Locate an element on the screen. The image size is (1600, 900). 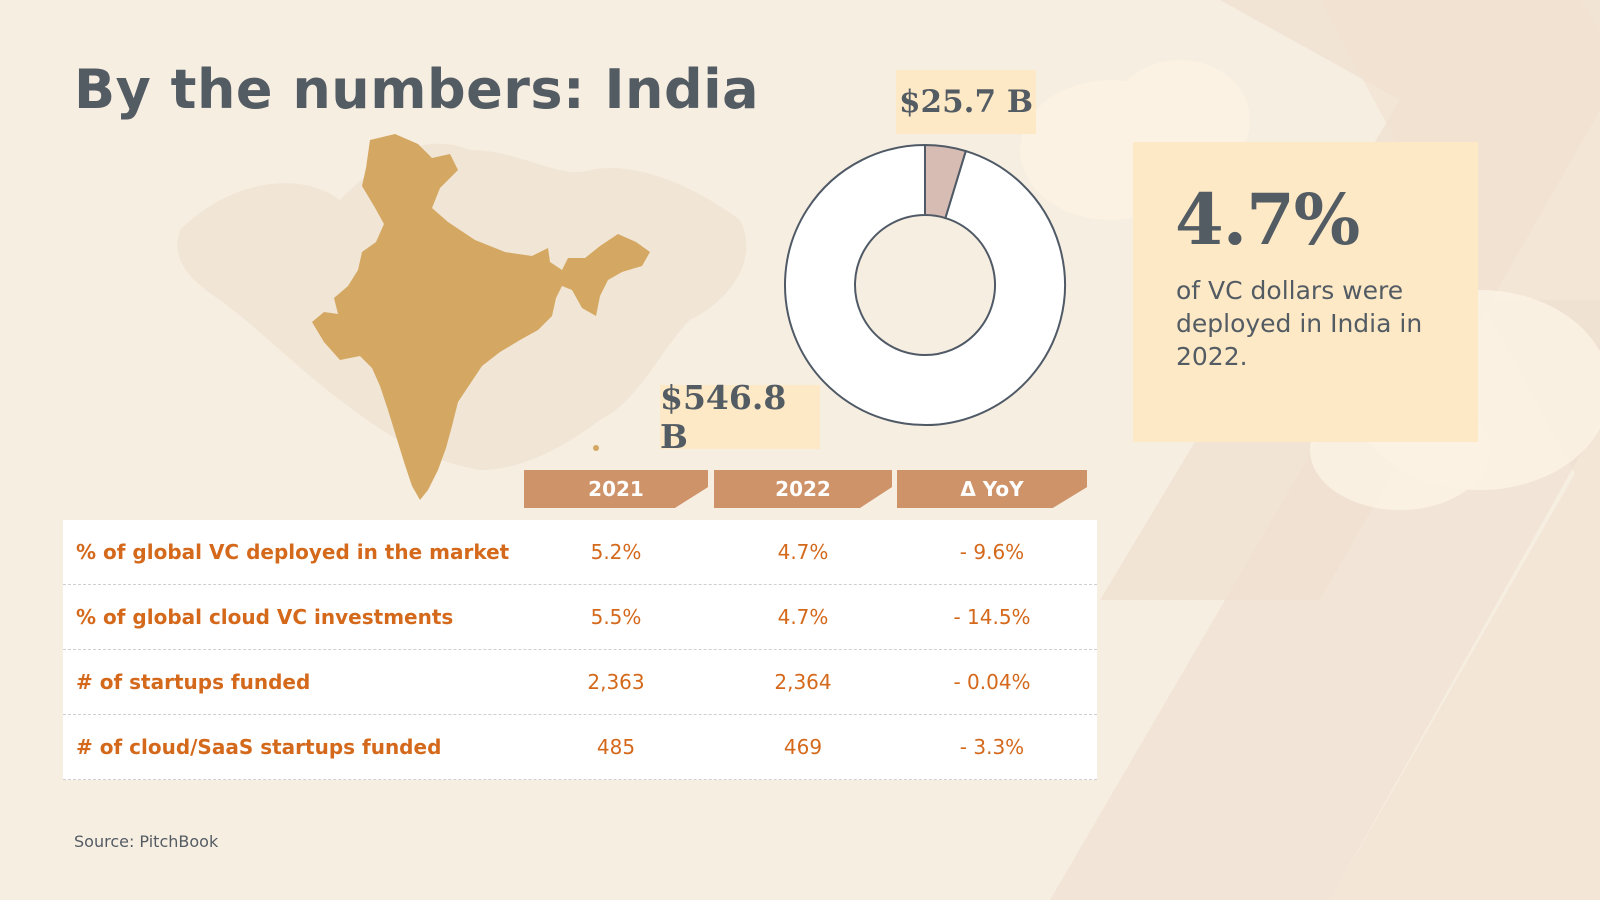
column-header-2021: 2021 is located at coordinates (616, 489).